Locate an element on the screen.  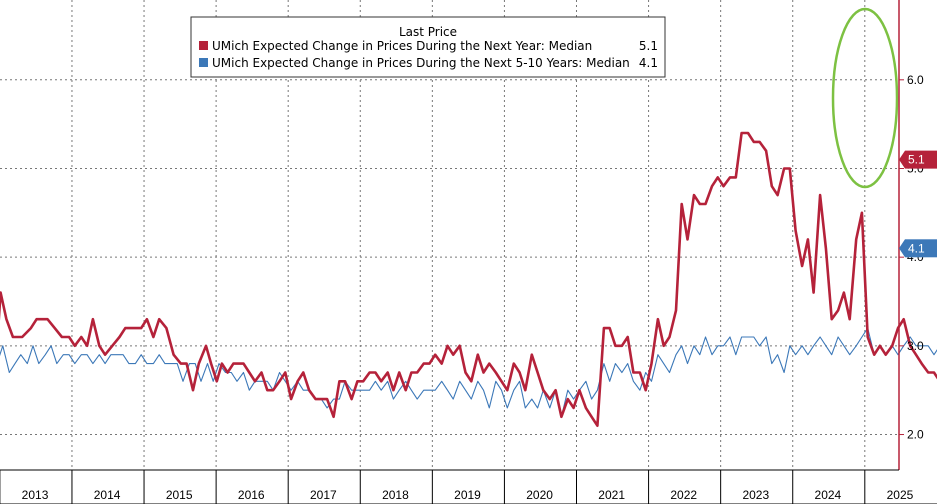
y-tick-label: 2.0 is located at coordinates (915, 435).